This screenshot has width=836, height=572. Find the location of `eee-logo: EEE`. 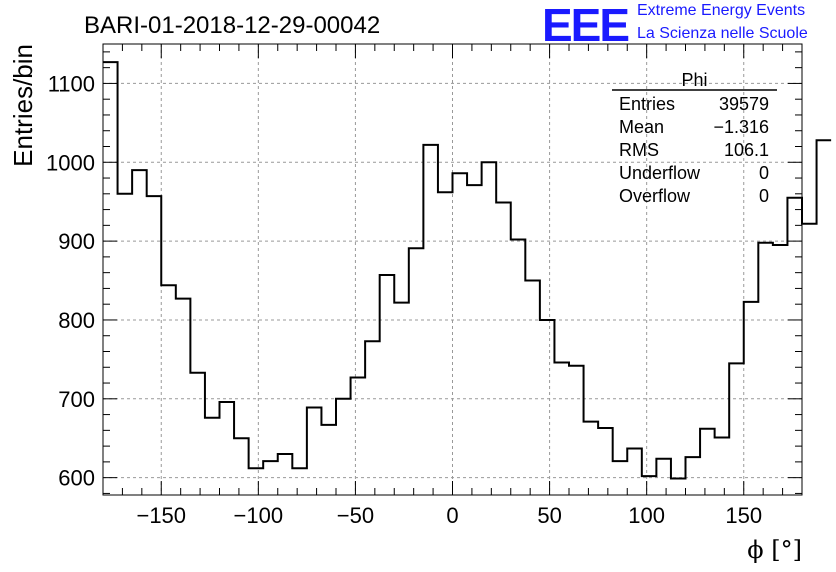

eee-logo: EEE is located at coordinates (586, 25).